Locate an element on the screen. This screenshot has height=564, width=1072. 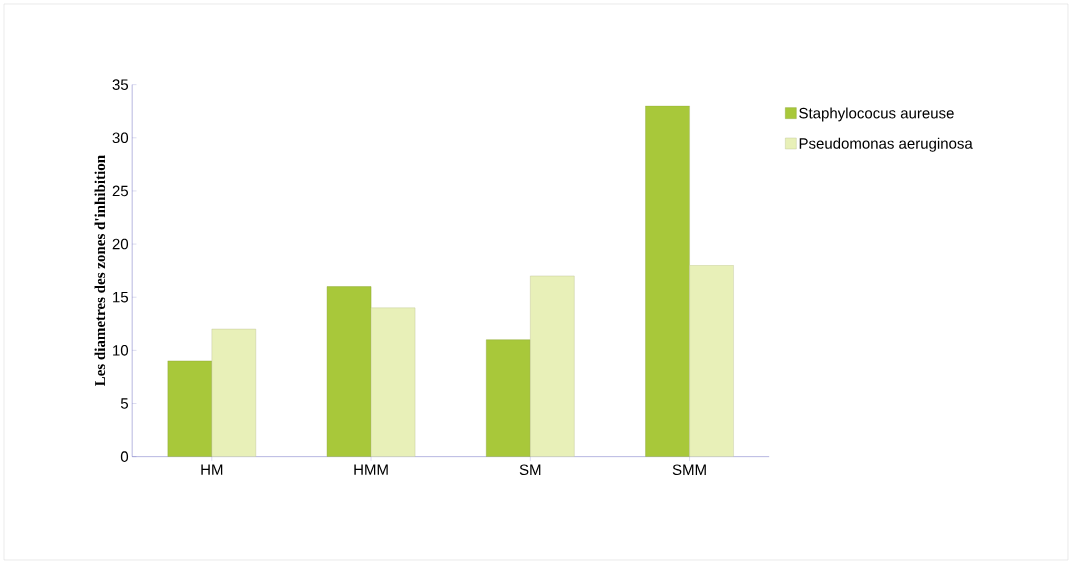
y-tick-label: 25 is located at coordinates (120, 191).